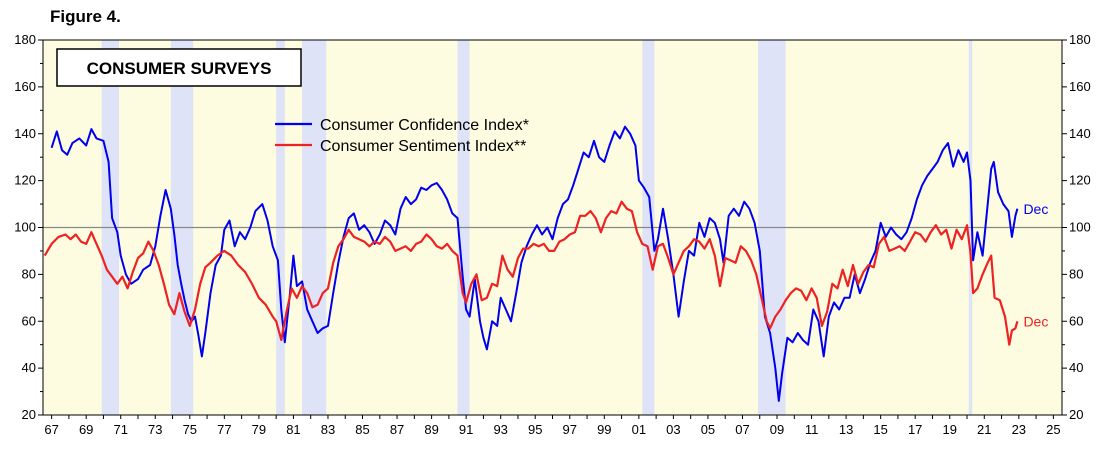 The width and height of the screenshot is (1113, 451). What do you see at coordinates (708, 429) in the screenshot?
I see `x-tick-label: 05` at bounding box center [708, 429].